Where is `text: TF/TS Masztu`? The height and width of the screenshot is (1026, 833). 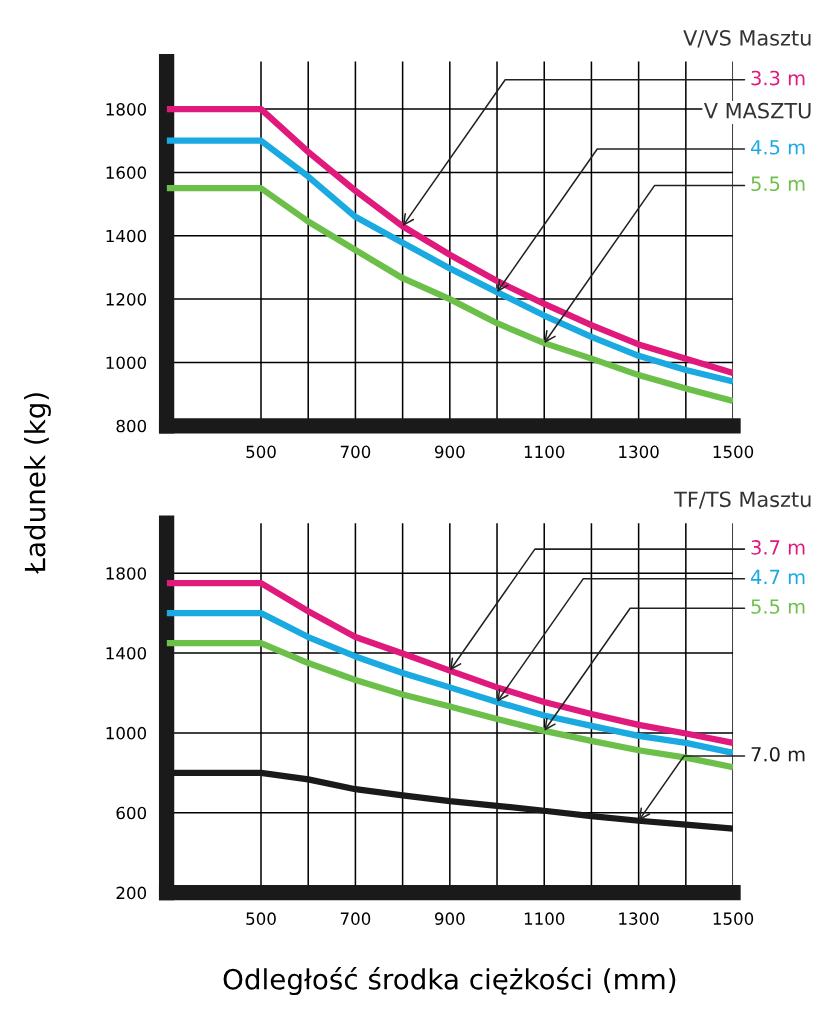
text: TF/TS Masztu is located at coordinates (742, 500).